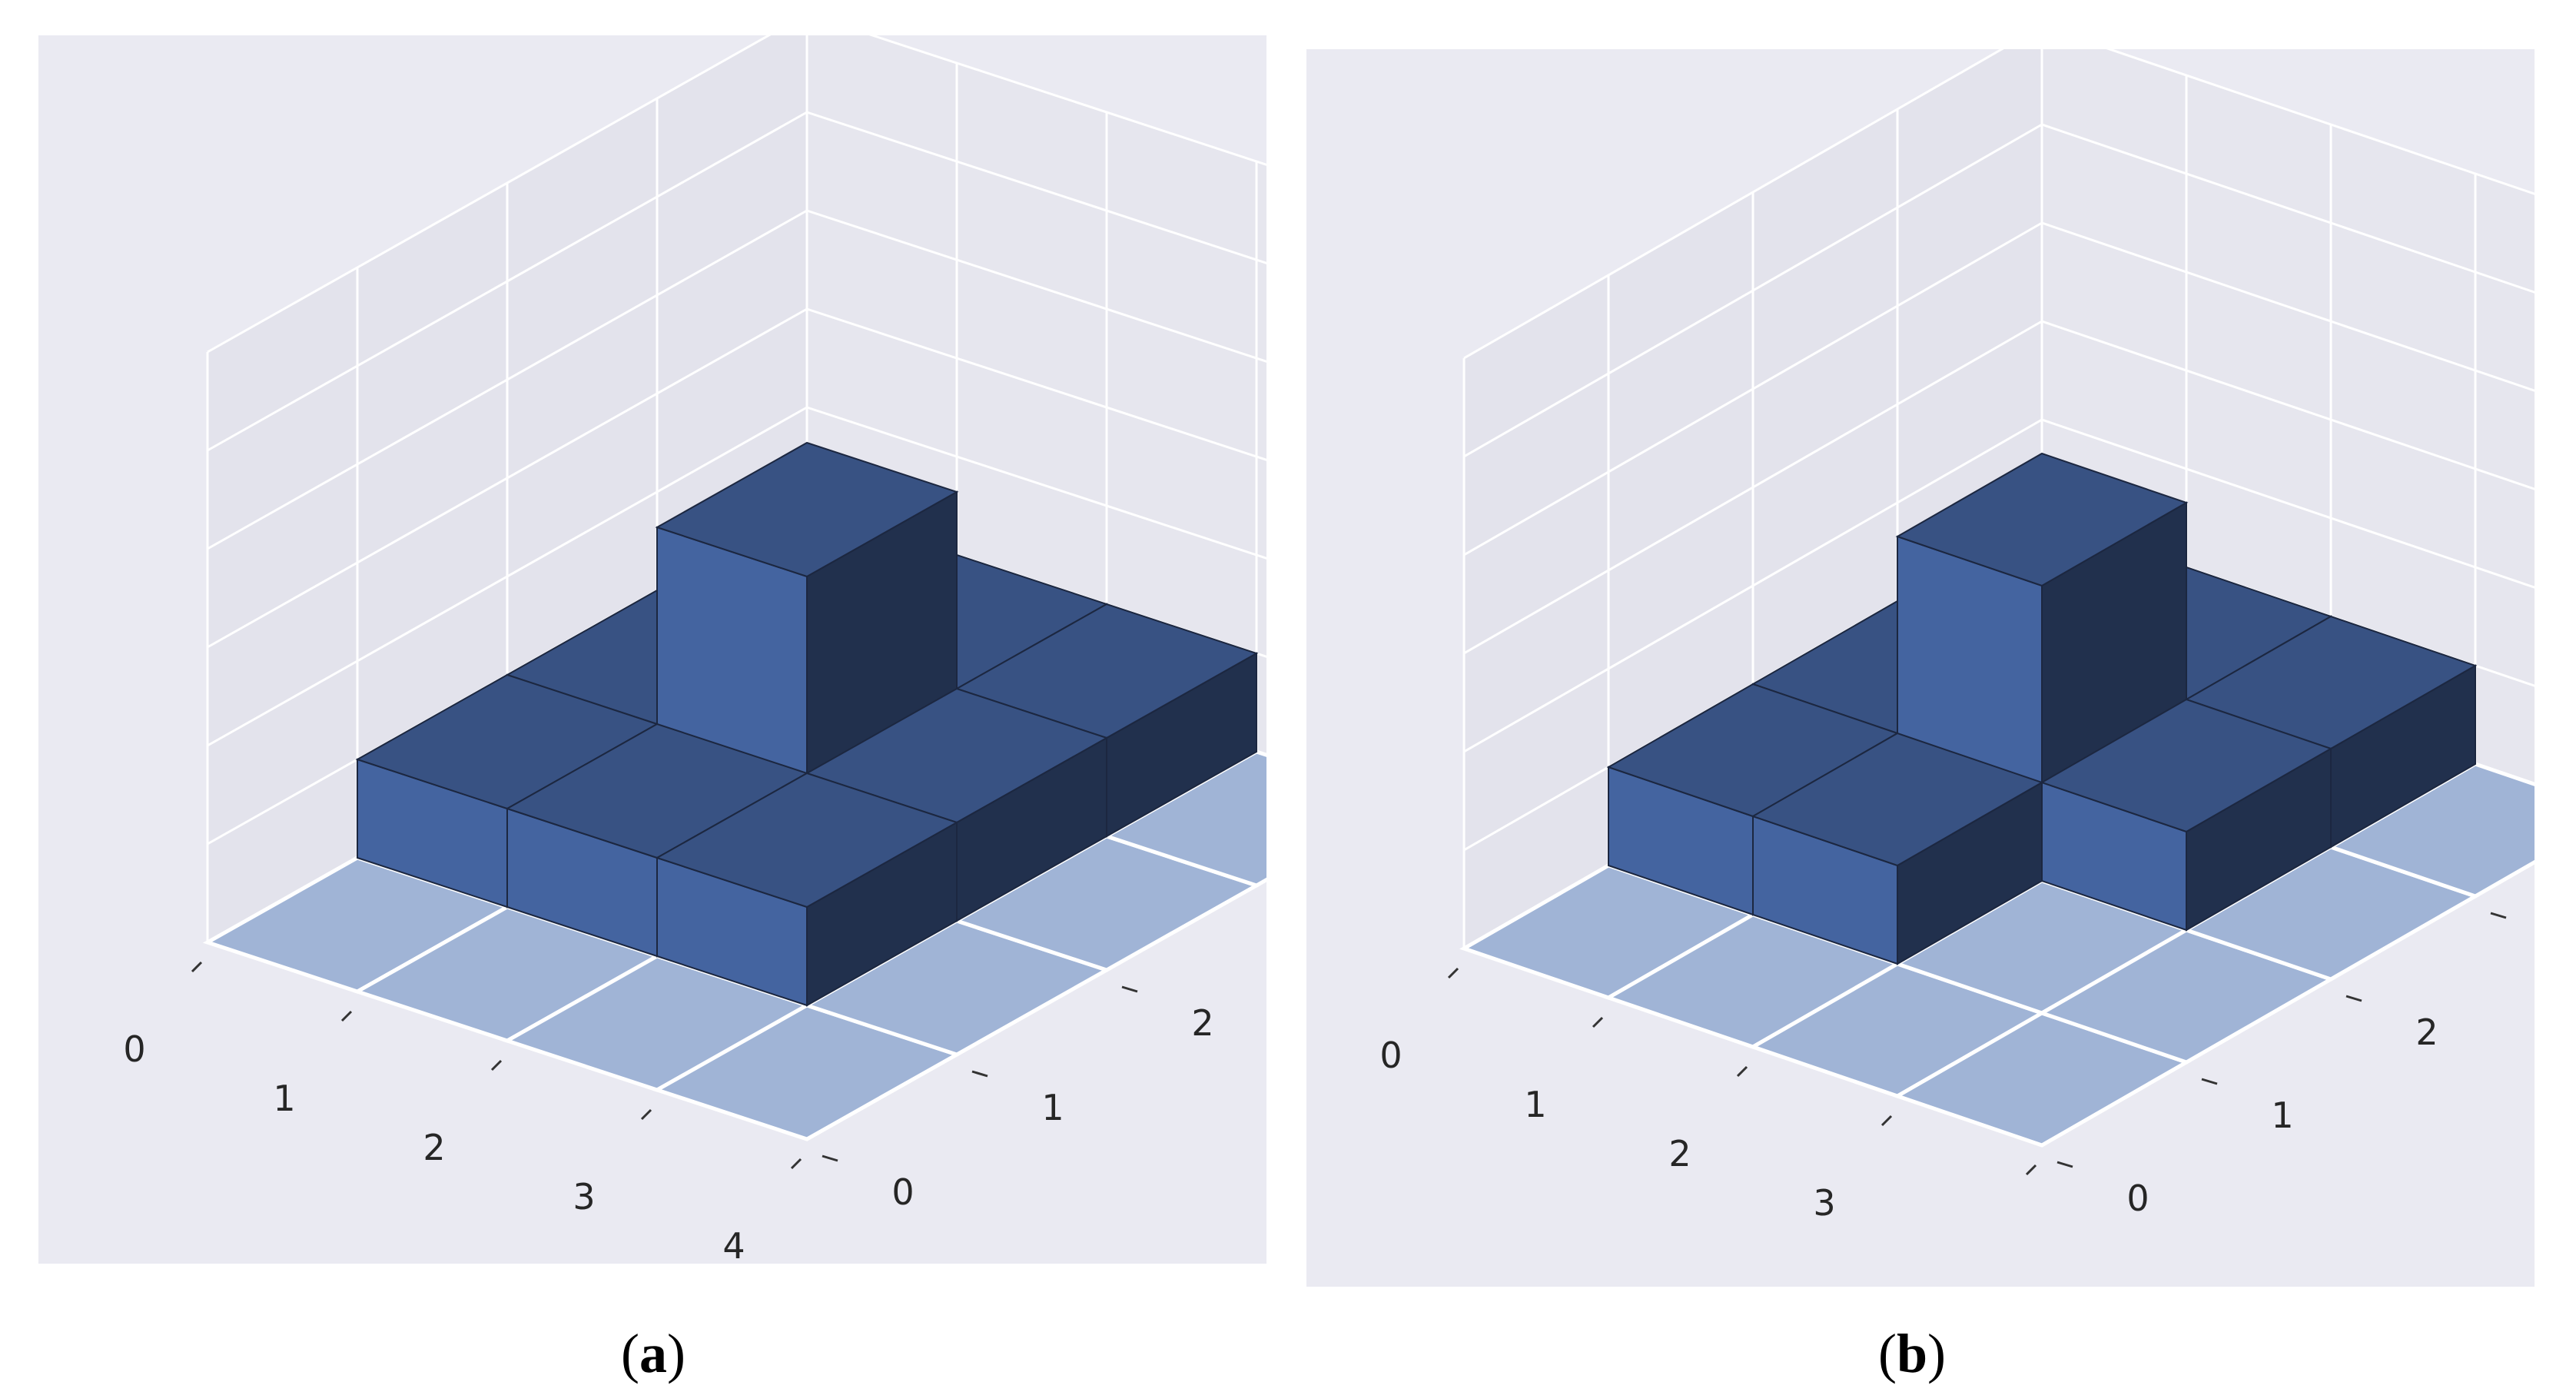 Image resolution: width=2576 pixels, height=1392 pixels. What do you see at coordinates (1912, 1353) in the screenshot?
I see `caption-b: (b)` at bounding box center [1912, 1353].